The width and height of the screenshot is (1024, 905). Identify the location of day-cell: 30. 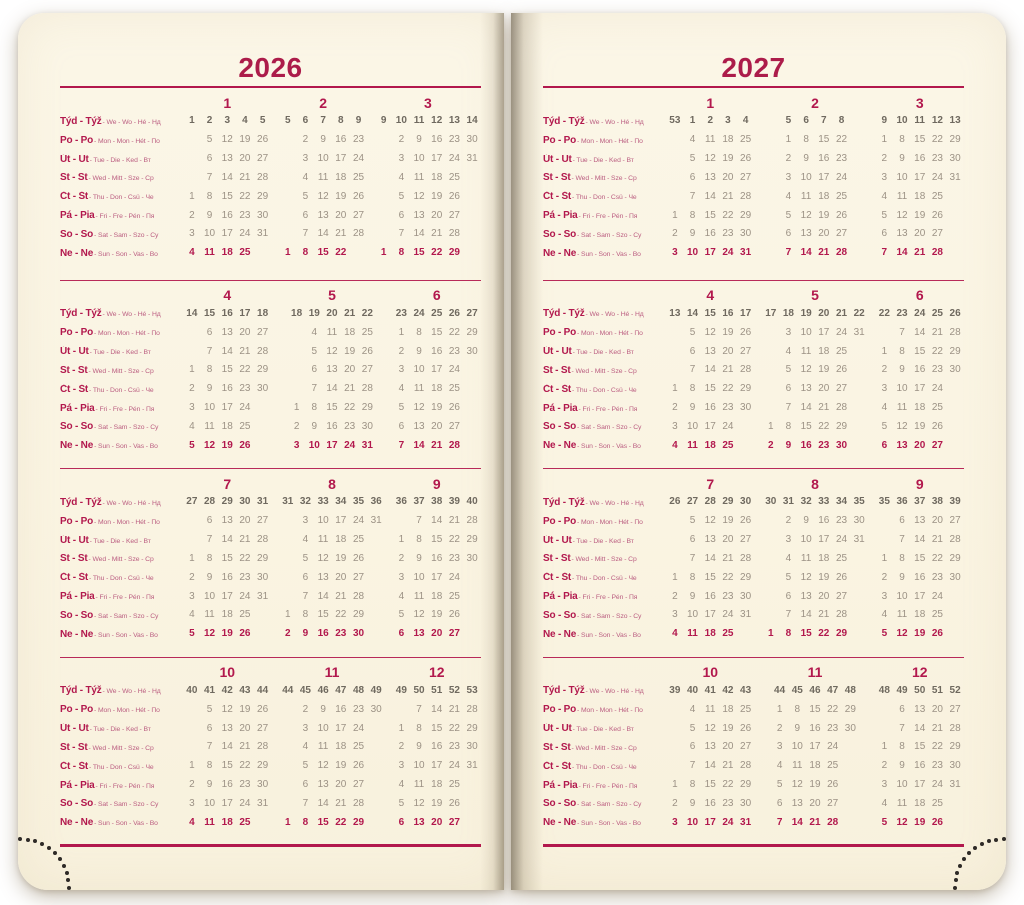
(746, 234).